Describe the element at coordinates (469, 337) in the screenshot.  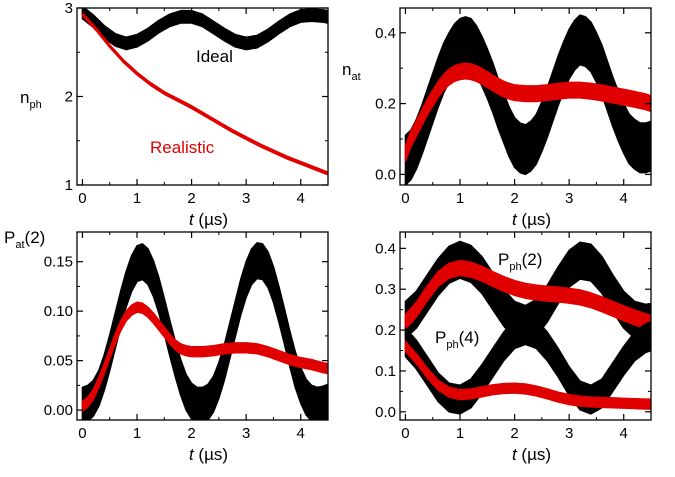
I see `annotation-pph4-suffix: (4)` at that location.